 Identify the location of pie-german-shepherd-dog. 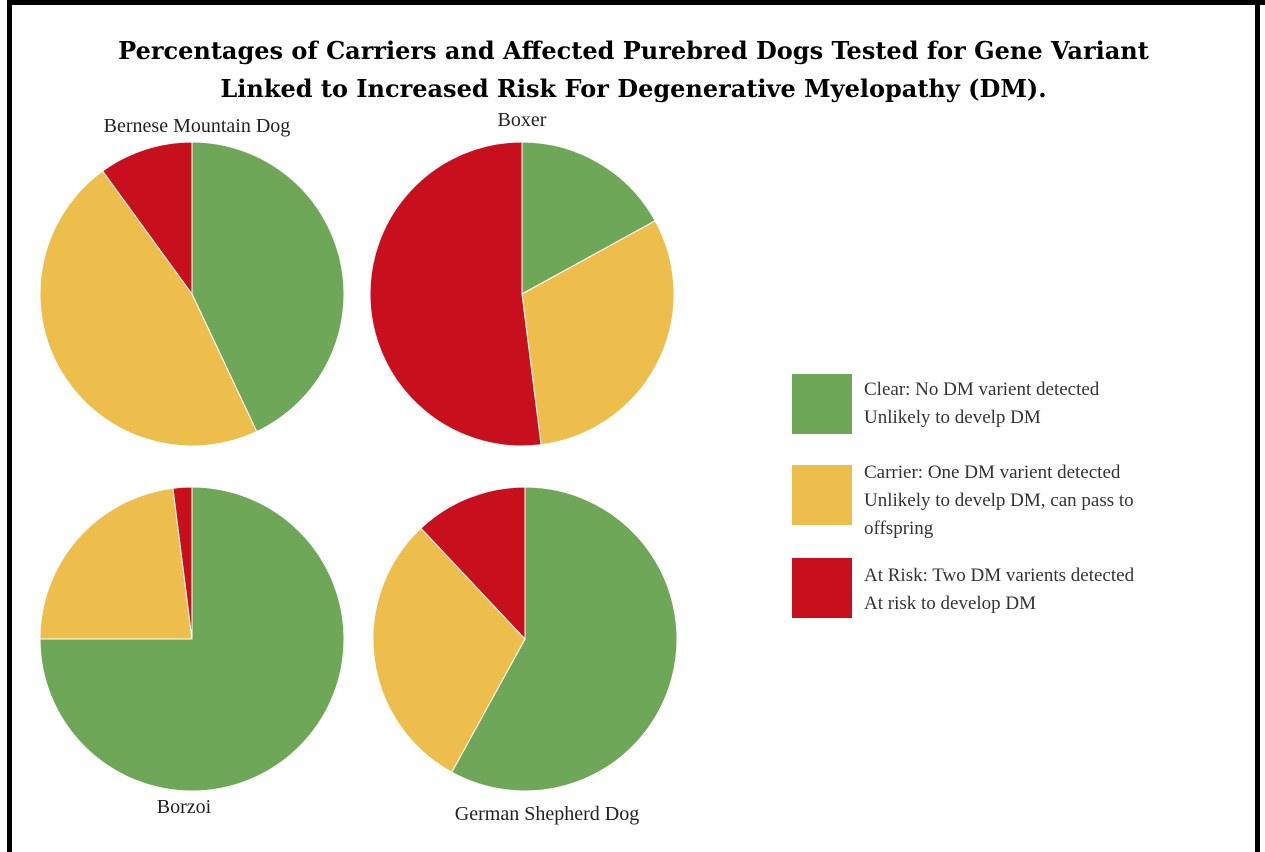
(525, 639).